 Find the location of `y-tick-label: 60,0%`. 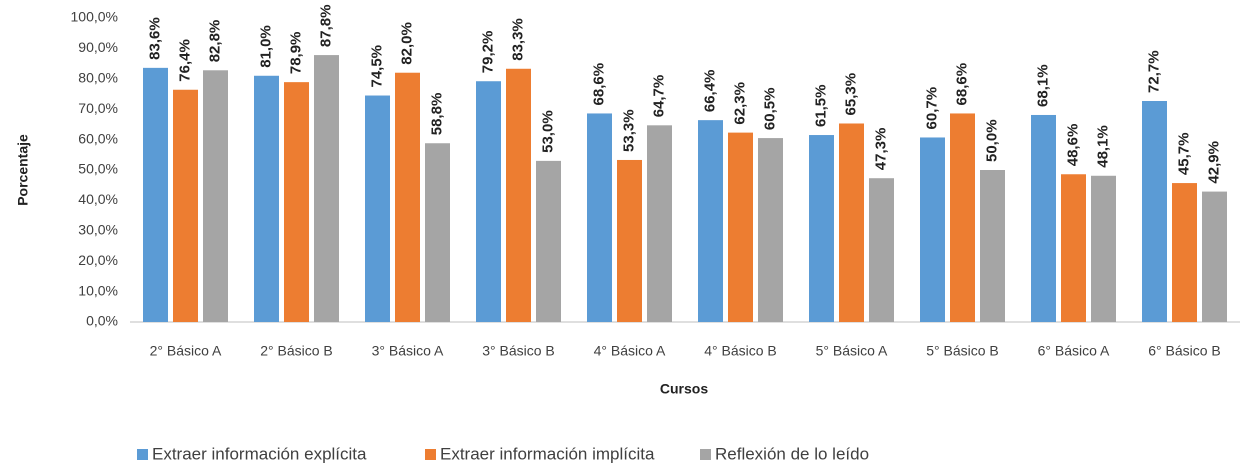

y-tick-label: 60,0% is located at coordinates (98, 138).